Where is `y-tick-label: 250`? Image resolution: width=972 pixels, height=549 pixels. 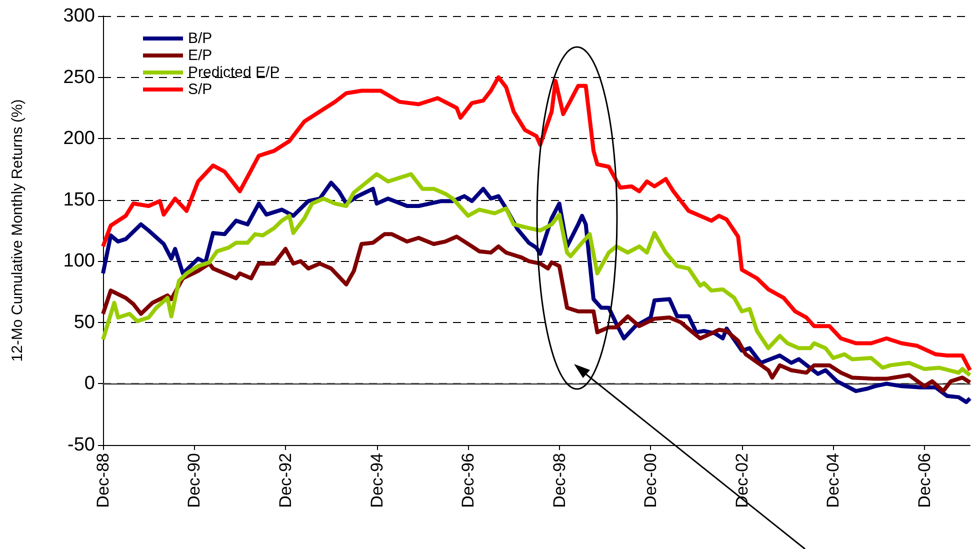
y-tick-label: 250 is located at coordinates (79, 77).